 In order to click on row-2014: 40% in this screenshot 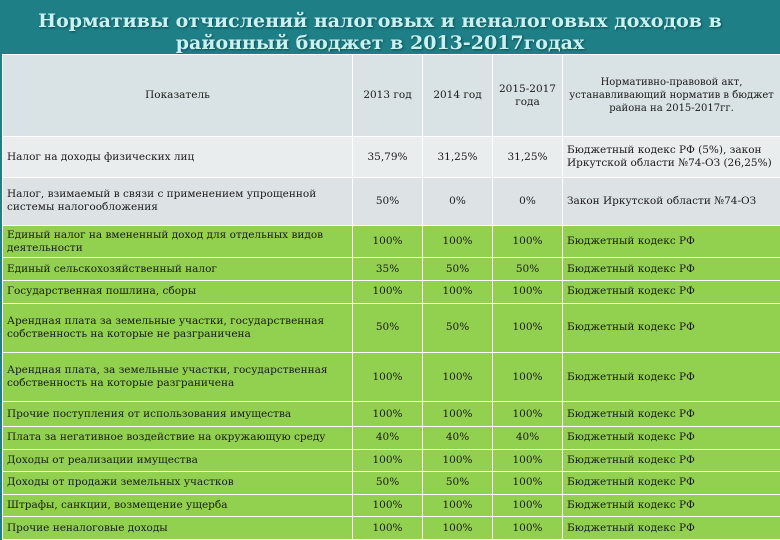, I will do `click(457, 437)`.